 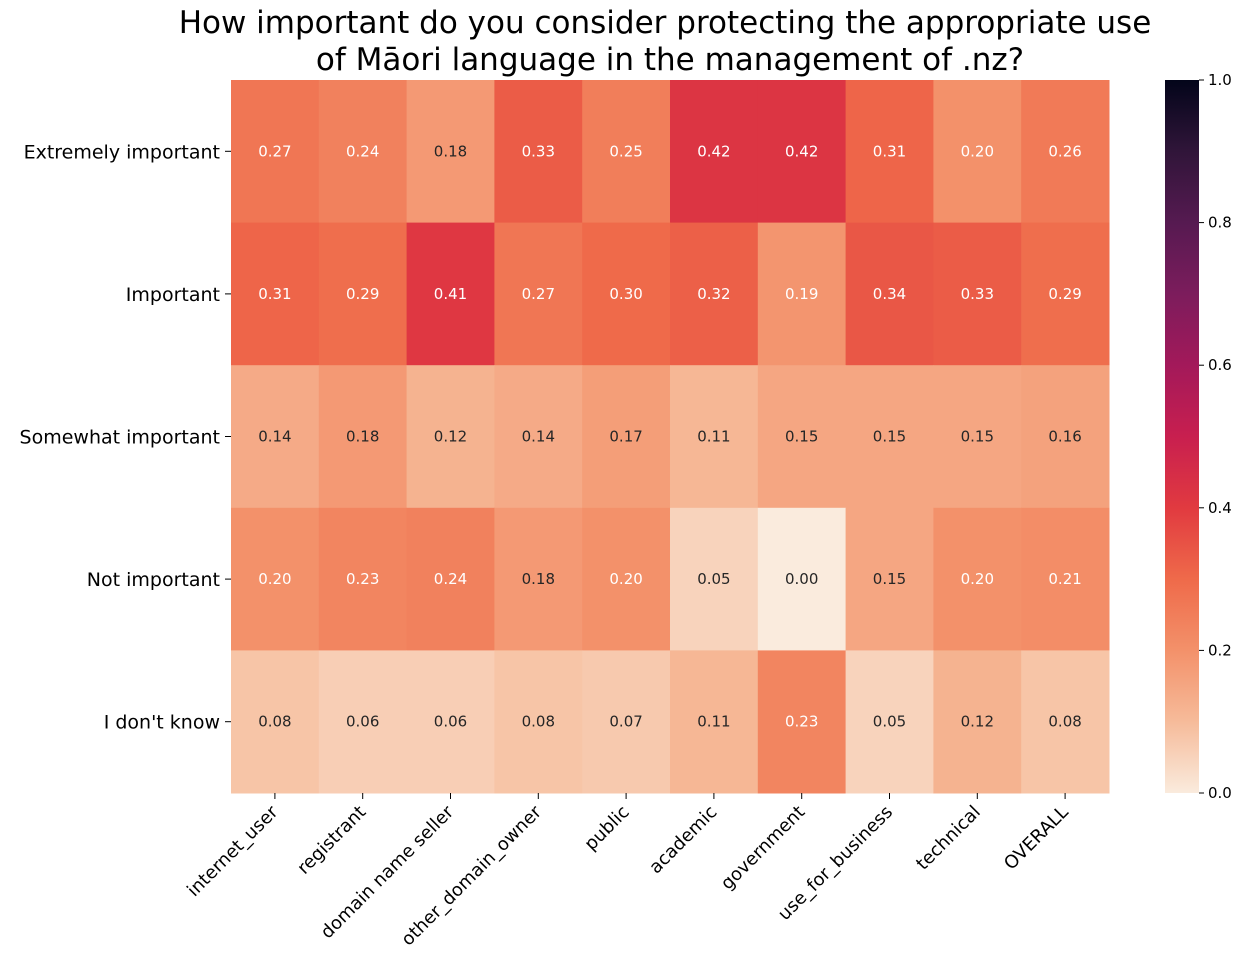 I want to click on cell-value-label: 0.05, so click(x=889, y=722).